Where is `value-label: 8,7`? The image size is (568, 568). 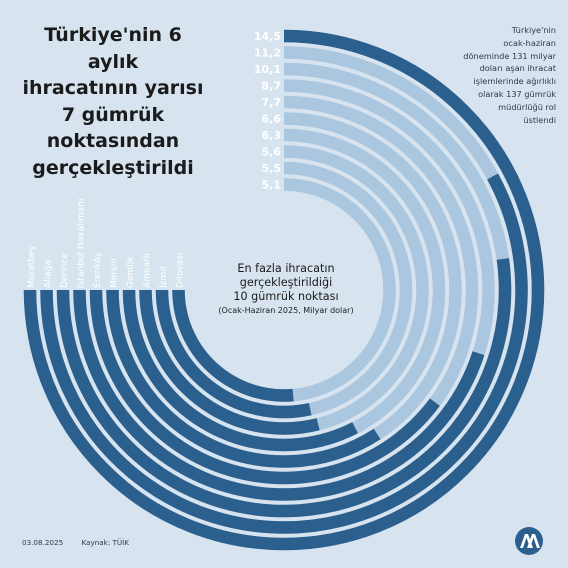
value-label: 8,7 is located at coordinates (272, 86).